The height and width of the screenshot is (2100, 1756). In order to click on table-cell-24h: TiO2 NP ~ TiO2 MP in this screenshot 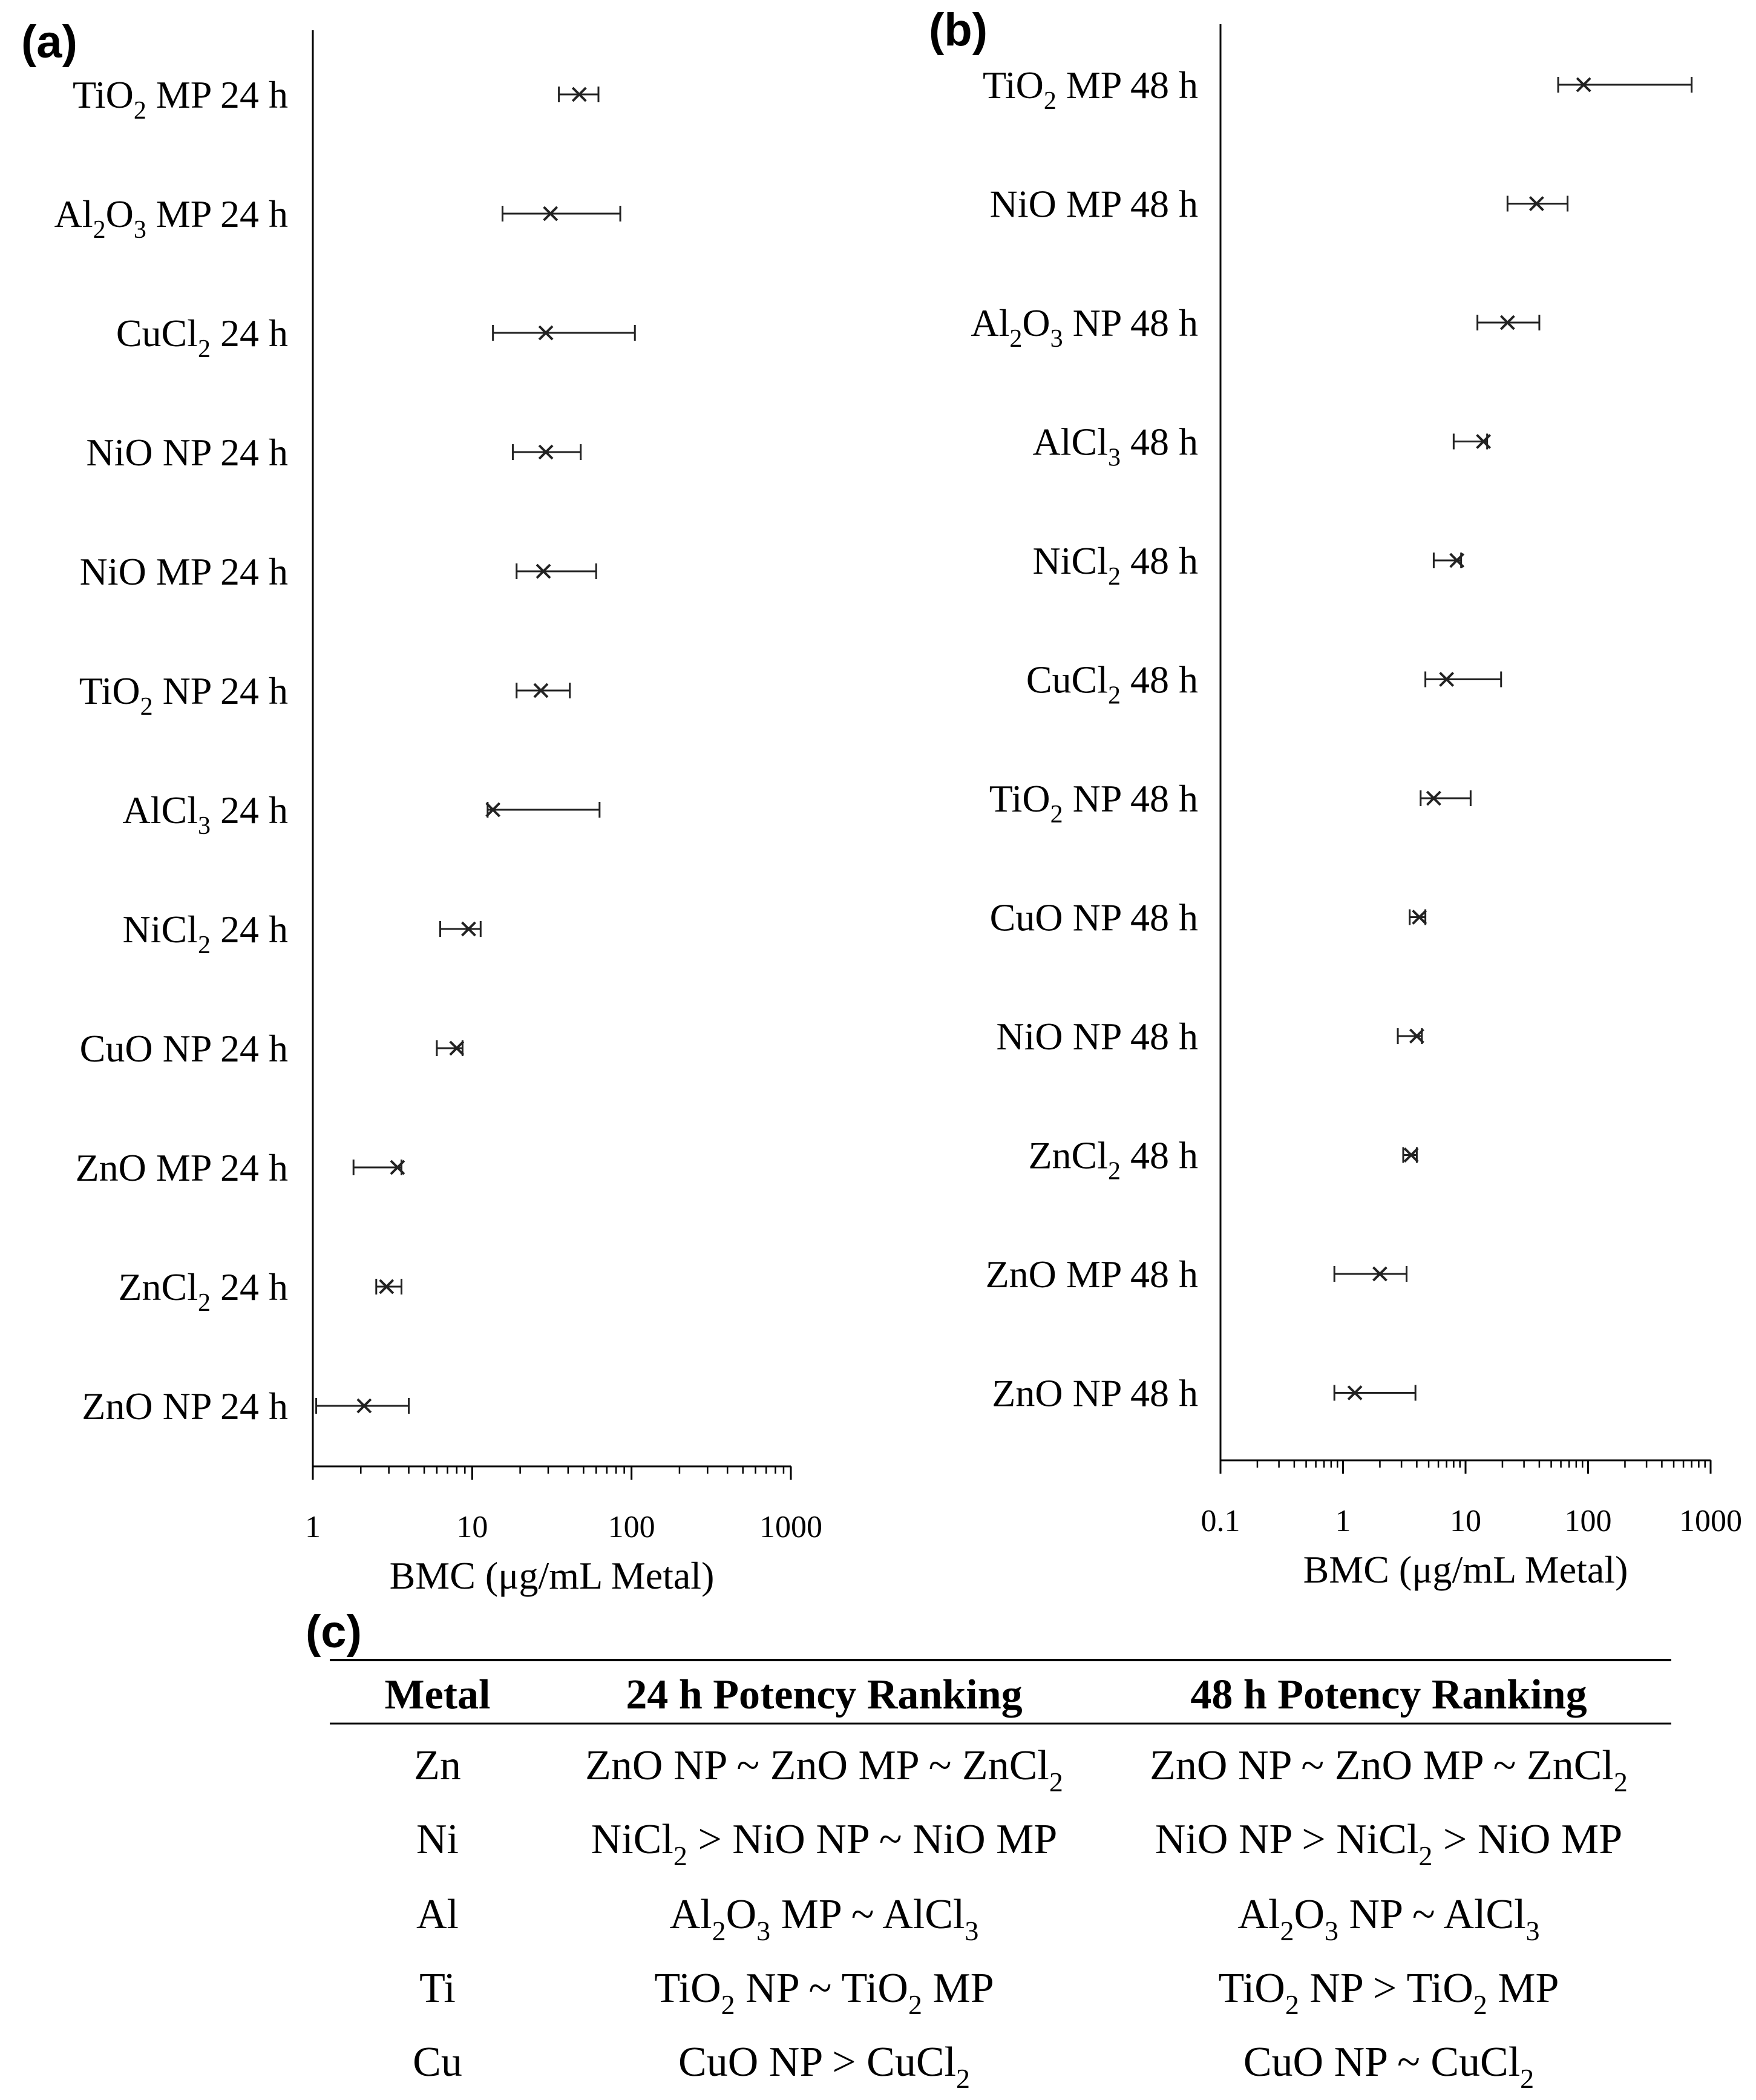, I will do `click(824, 1992)`.